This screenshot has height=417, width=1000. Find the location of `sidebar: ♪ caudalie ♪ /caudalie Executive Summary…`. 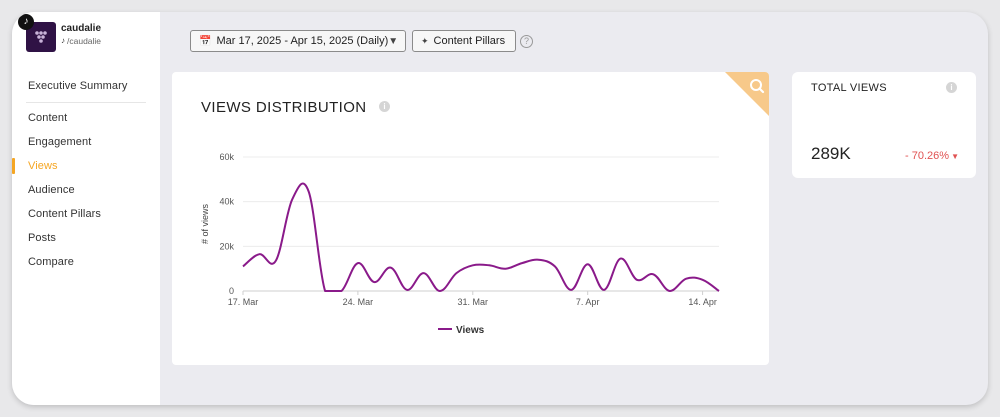

sidebar: ♪ caudalie ♪ /caudalie Executive Summary… is located at coordinates (86, 208).